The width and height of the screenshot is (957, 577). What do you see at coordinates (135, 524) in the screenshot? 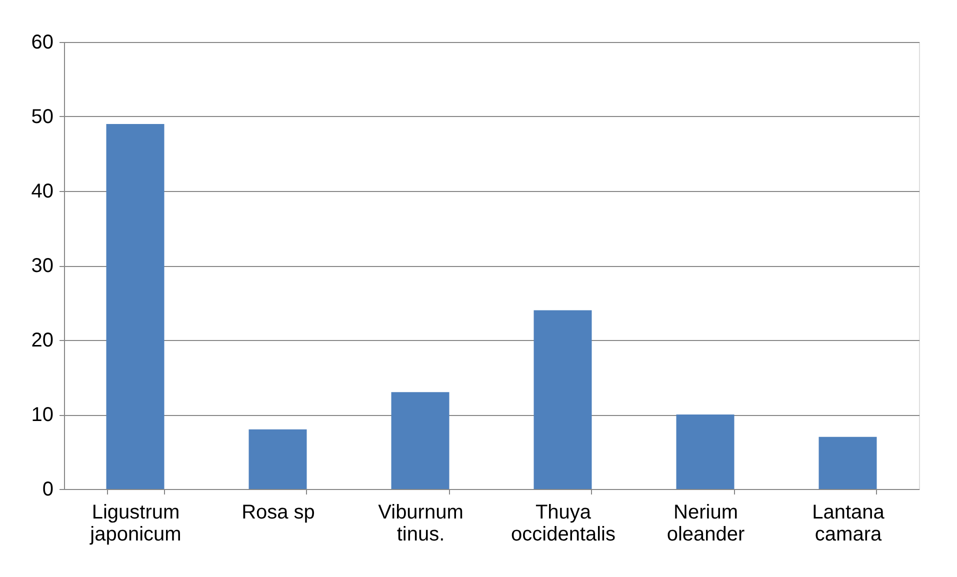
I see `x-tick-label: Ligustrum japonicum` at bounding box center [135, 524].